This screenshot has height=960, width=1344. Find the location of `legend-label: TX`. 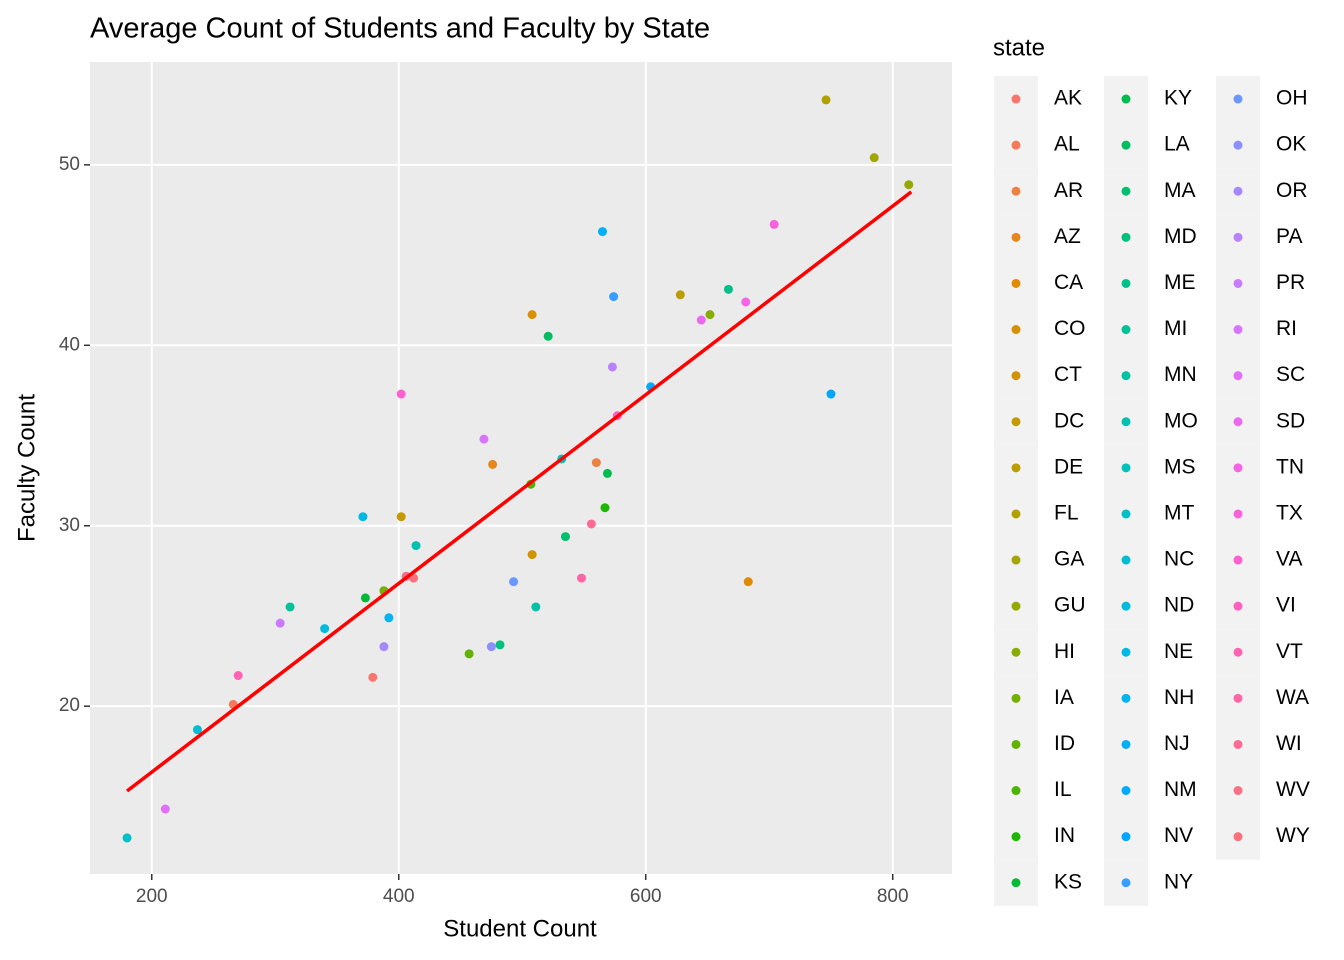

legend-label: TX is located at coordinates (1289, 512).